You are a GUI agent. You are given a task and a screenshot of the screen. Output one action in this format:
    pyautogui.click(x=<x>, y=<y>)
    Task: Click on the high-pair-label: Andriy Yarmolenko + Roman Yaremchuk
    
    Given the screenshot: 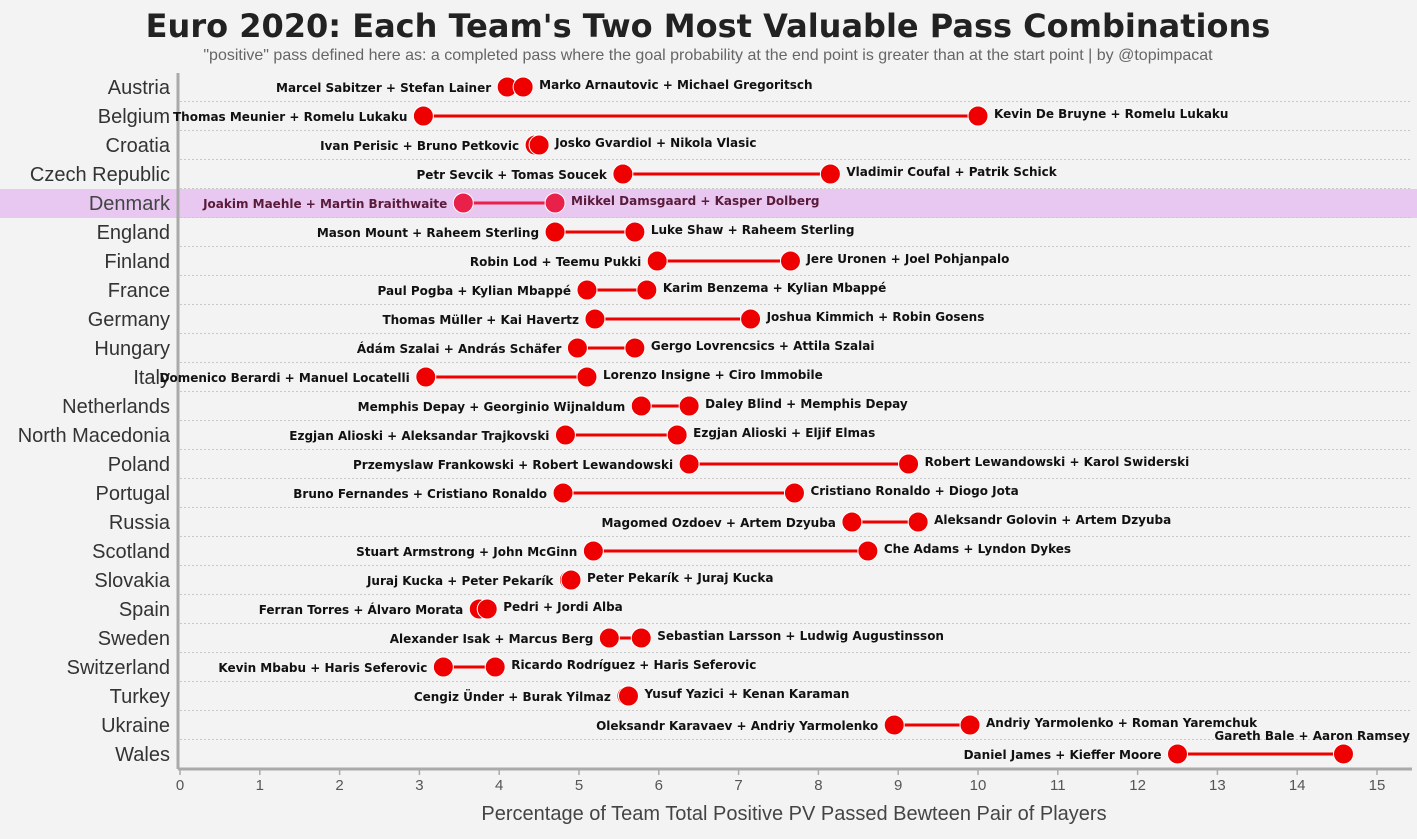 What is the action you would take?
    pyautogui.click(x=1122, y=723)
    